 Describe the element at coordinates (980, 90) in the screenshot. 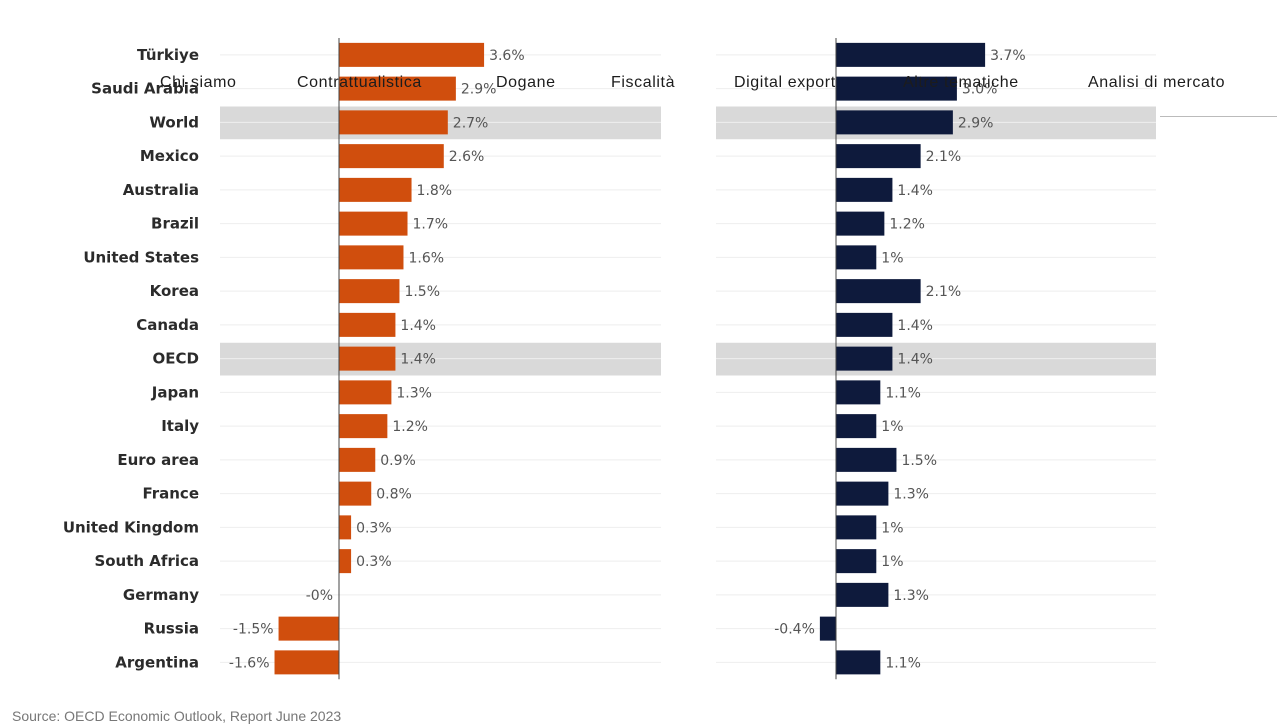

I see `value-label: 3.0%` at that location.